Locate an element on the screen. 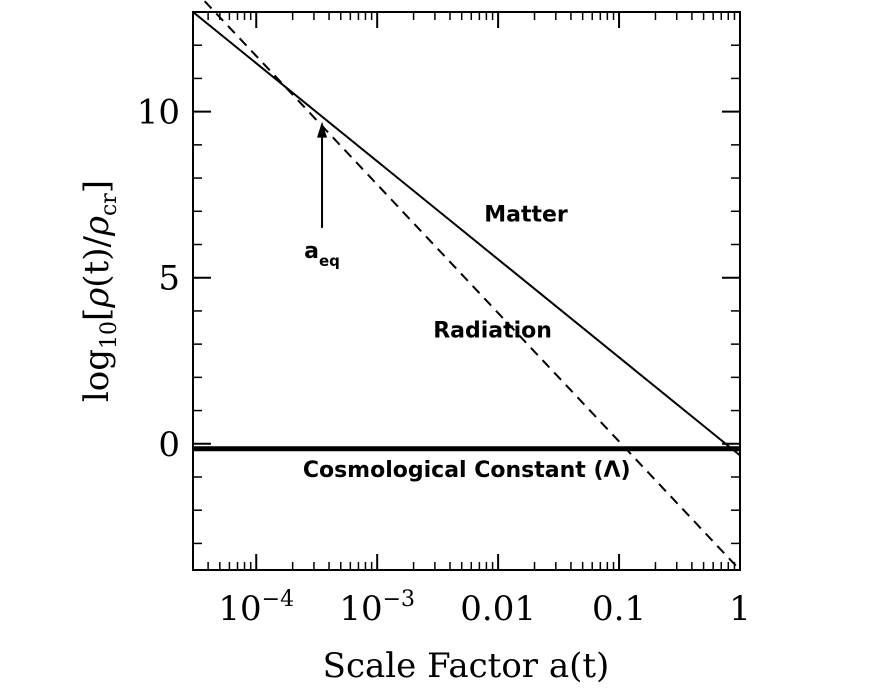 The width and height of the screenshot is (875, 697). radiation-label: Radiation is located at coordinates (492, 331).